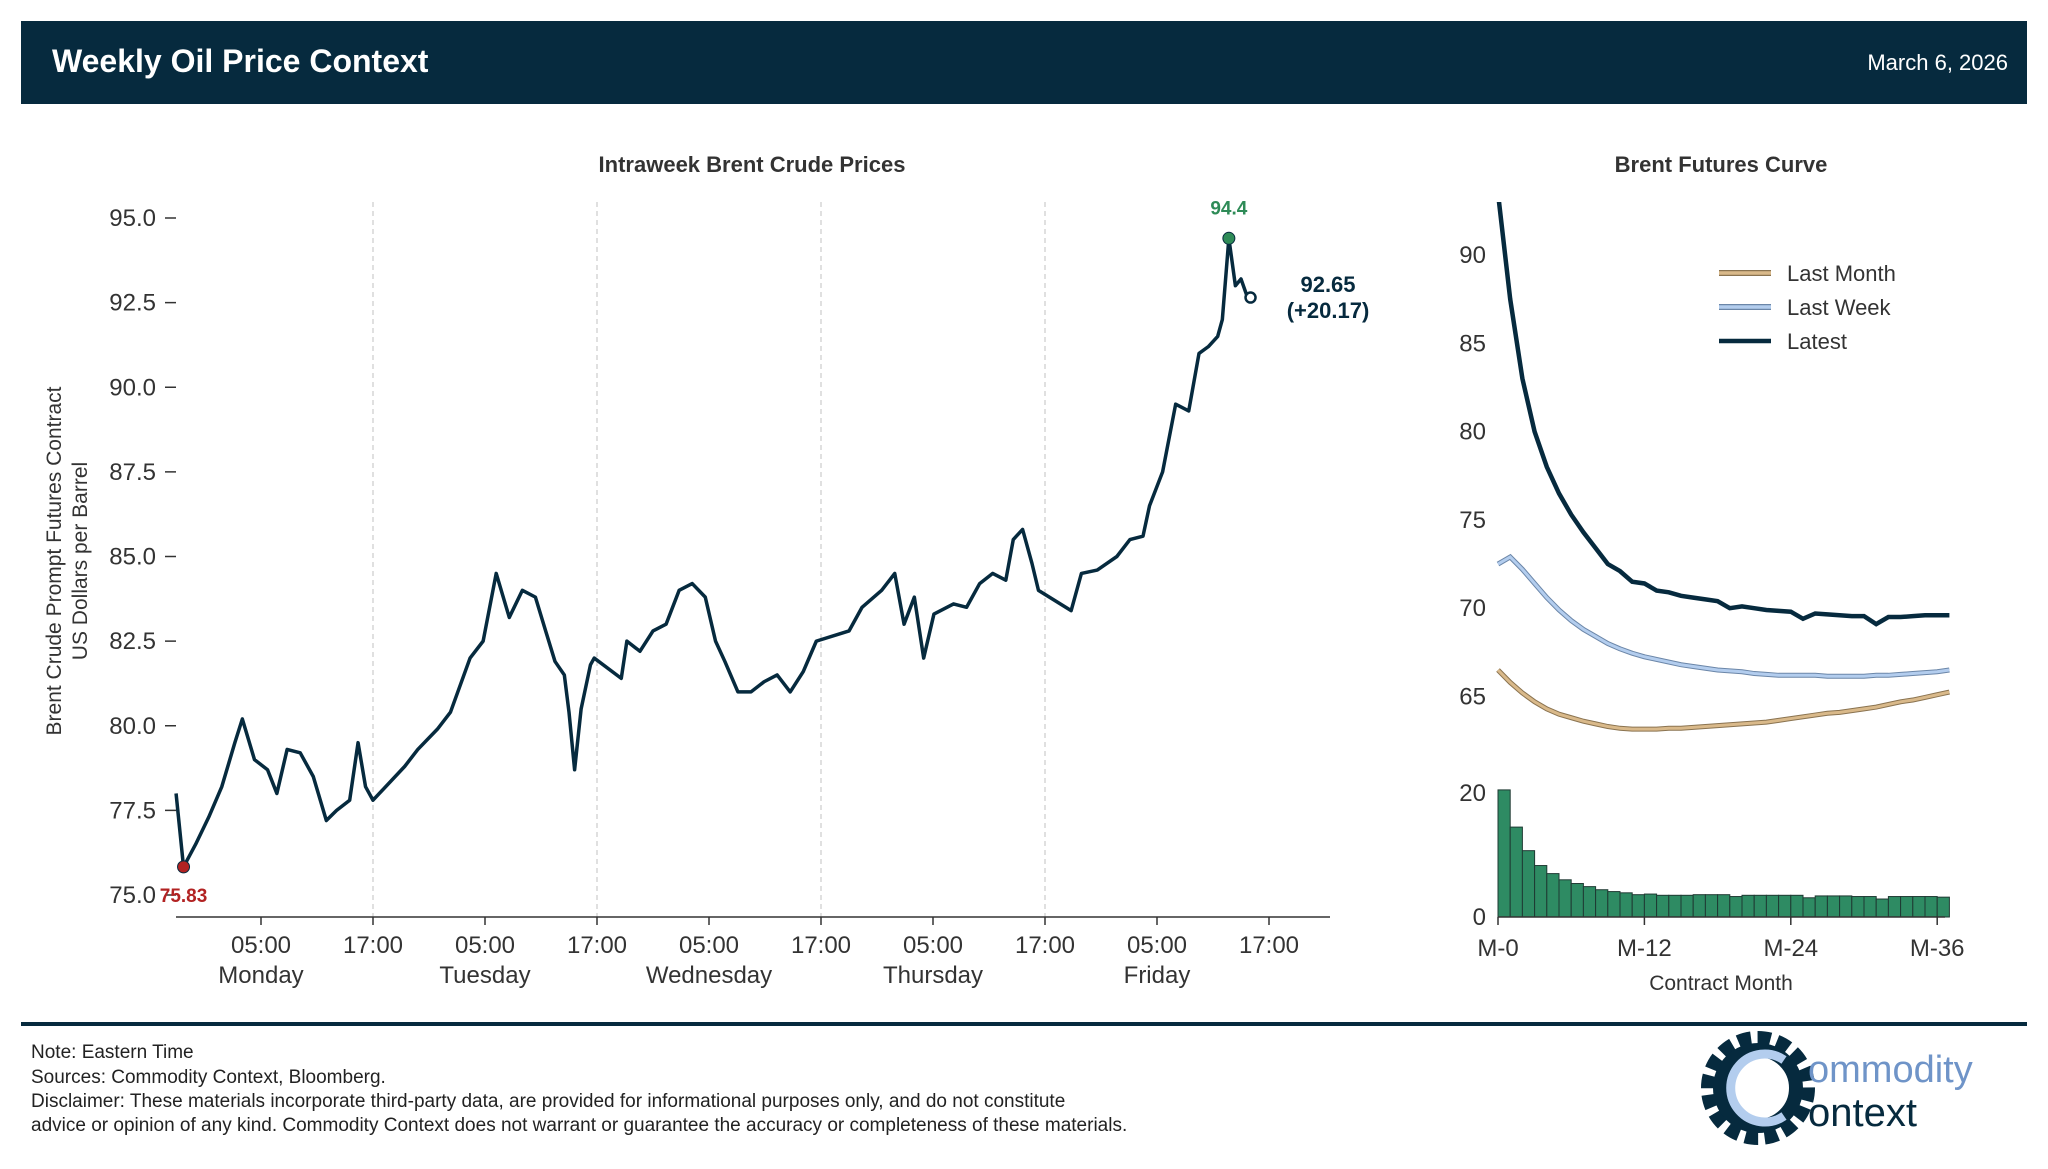 This screenshot has height=1169, width=2048. What do you see at coordinates (132, 895) in the screenshot?
I see `y-tick-label: 75.0` at bounding box center [132, 895].